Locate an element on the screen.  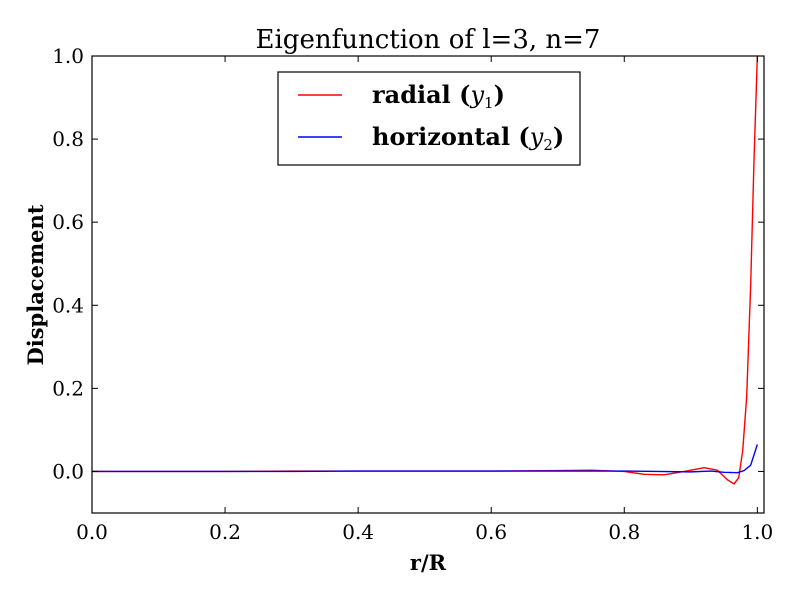
legend-label-radial: radial (y1) is located at coordinates (438, 96).